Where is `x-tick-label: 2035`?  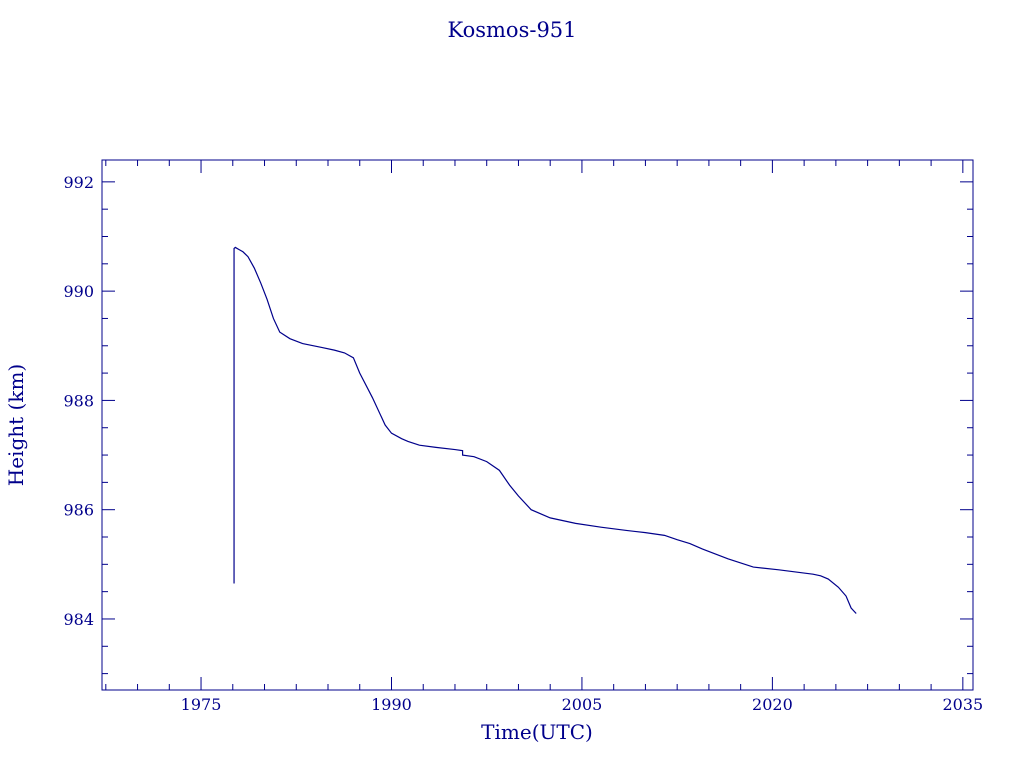
x-tick-label: 2035 is located at coordinates (962, 704).